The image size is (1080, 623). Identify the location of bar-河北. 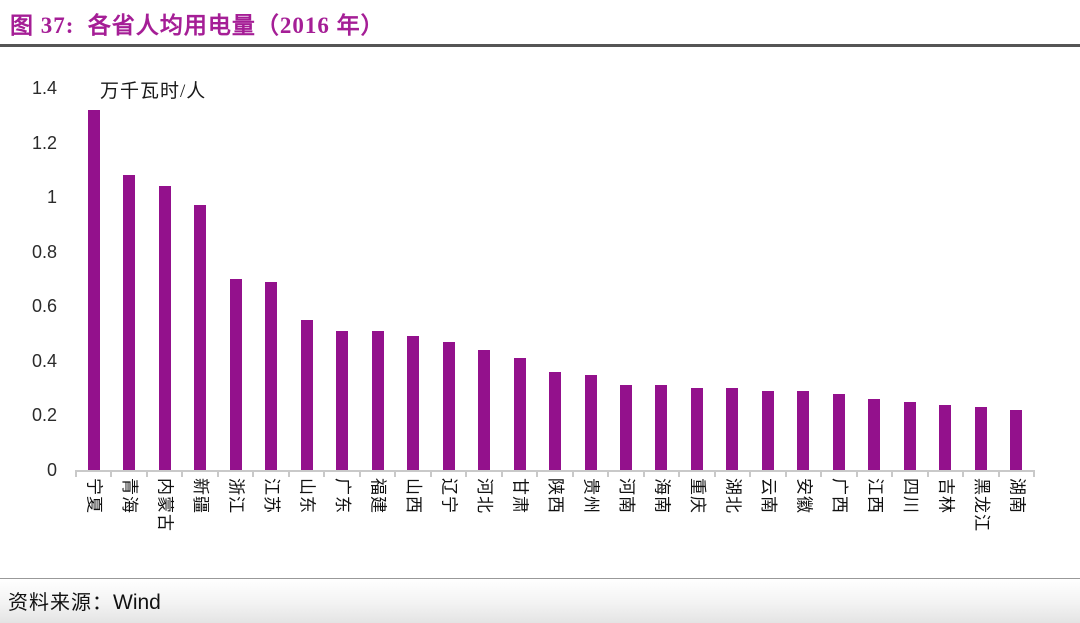
(484, 409).